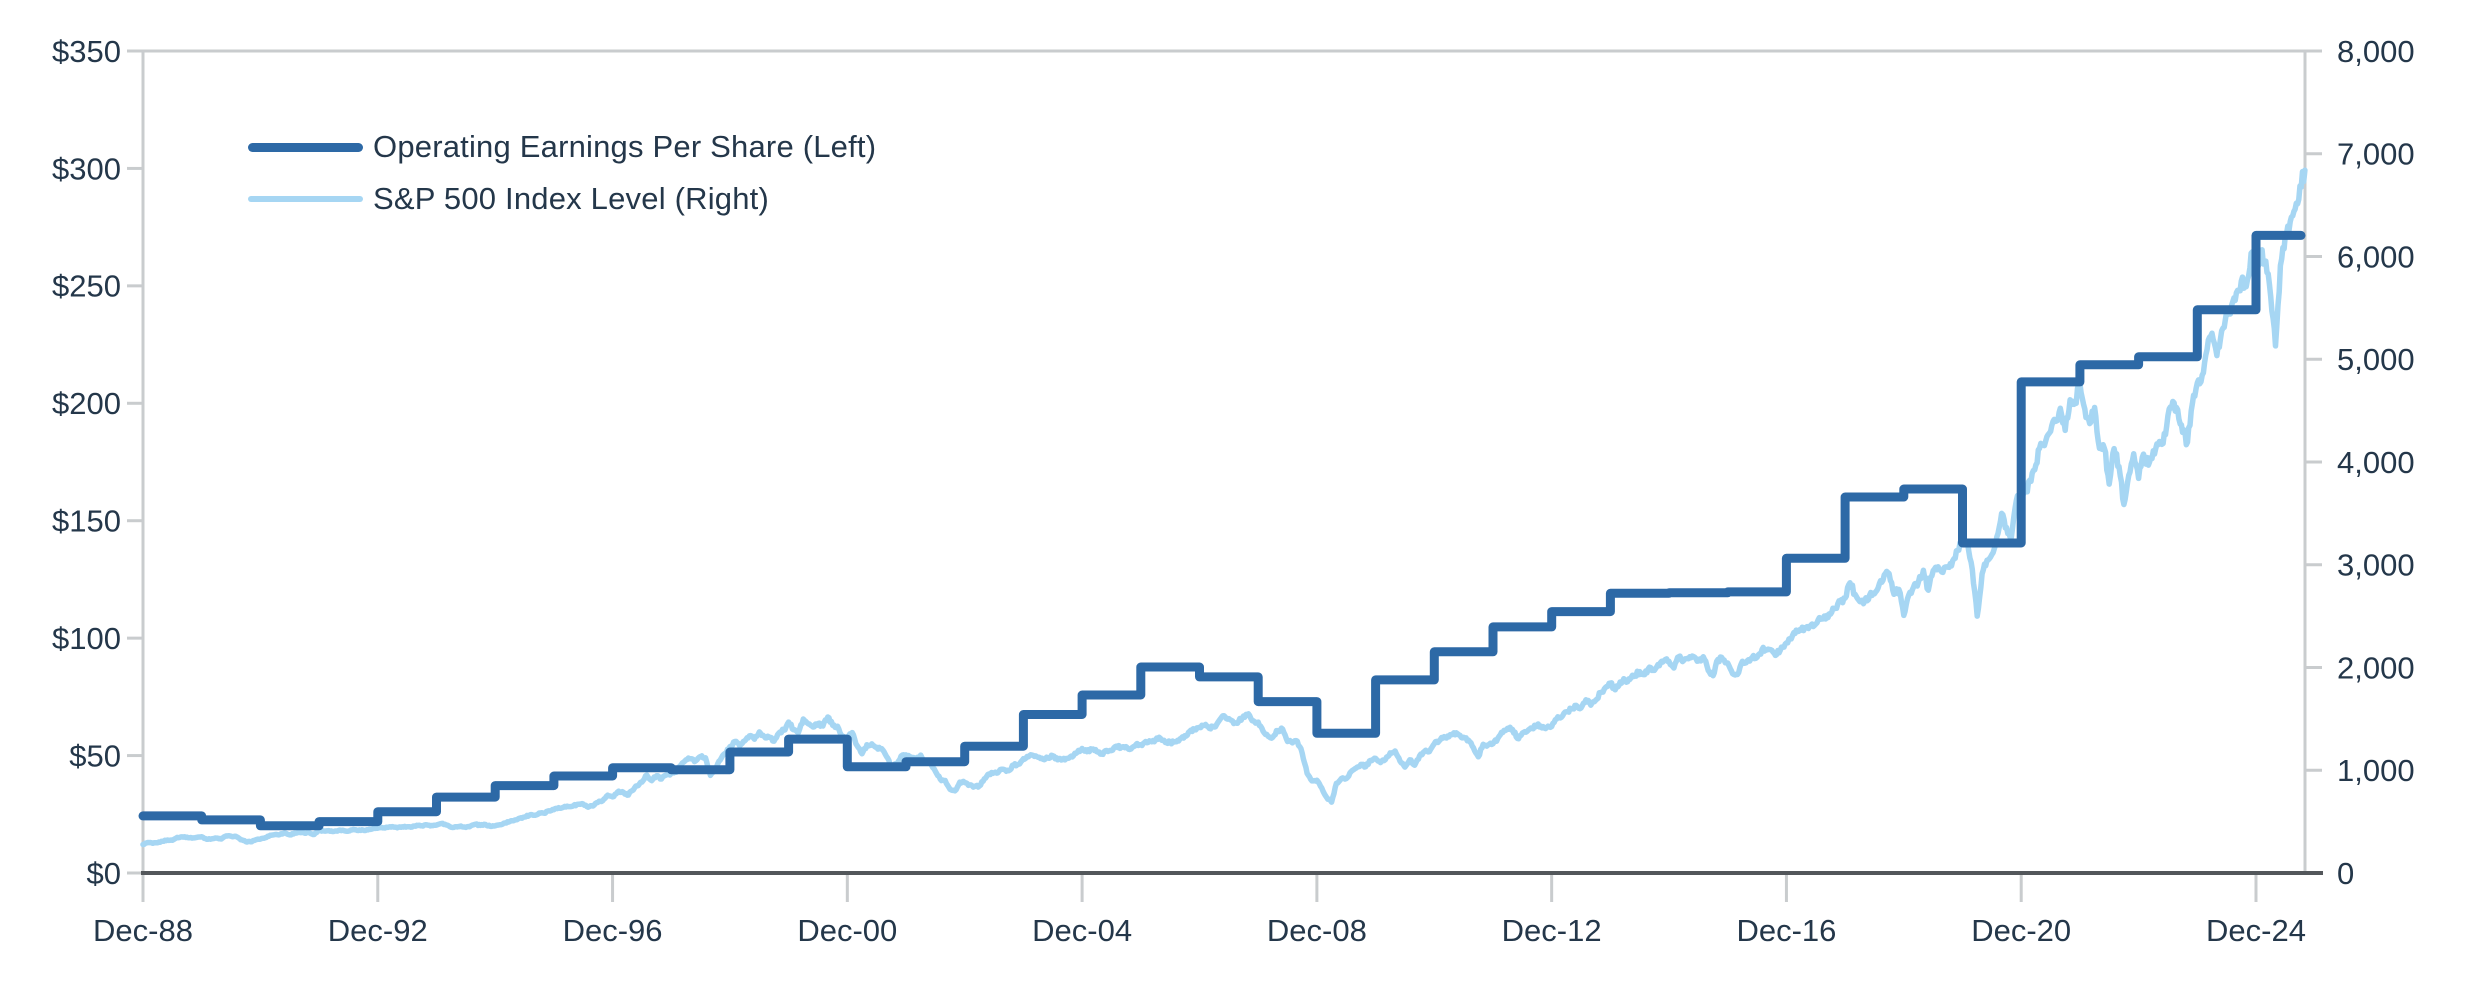  What do you see at coordinates (2021, 930) in the screenshot?
I see `x-tick-label: Dec-20` at bounding box center [2021, 930].